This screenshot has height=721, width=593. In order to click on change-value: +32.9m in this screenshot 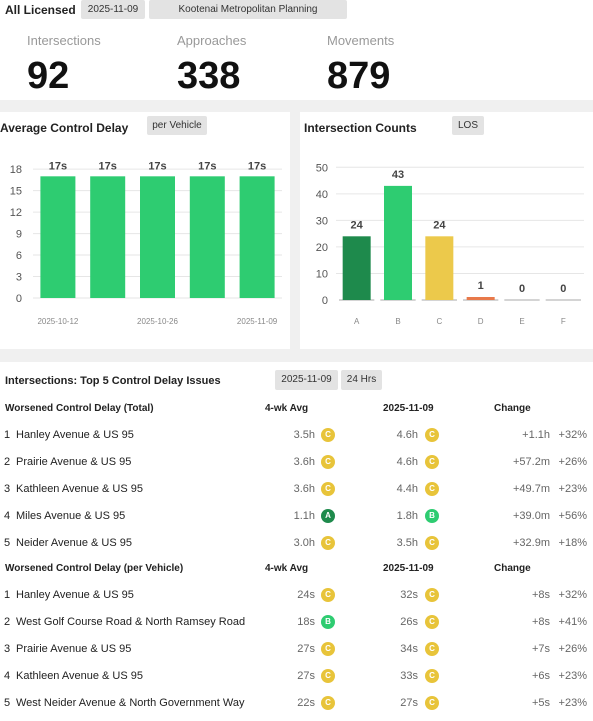, I will do `click(531, 543)`.